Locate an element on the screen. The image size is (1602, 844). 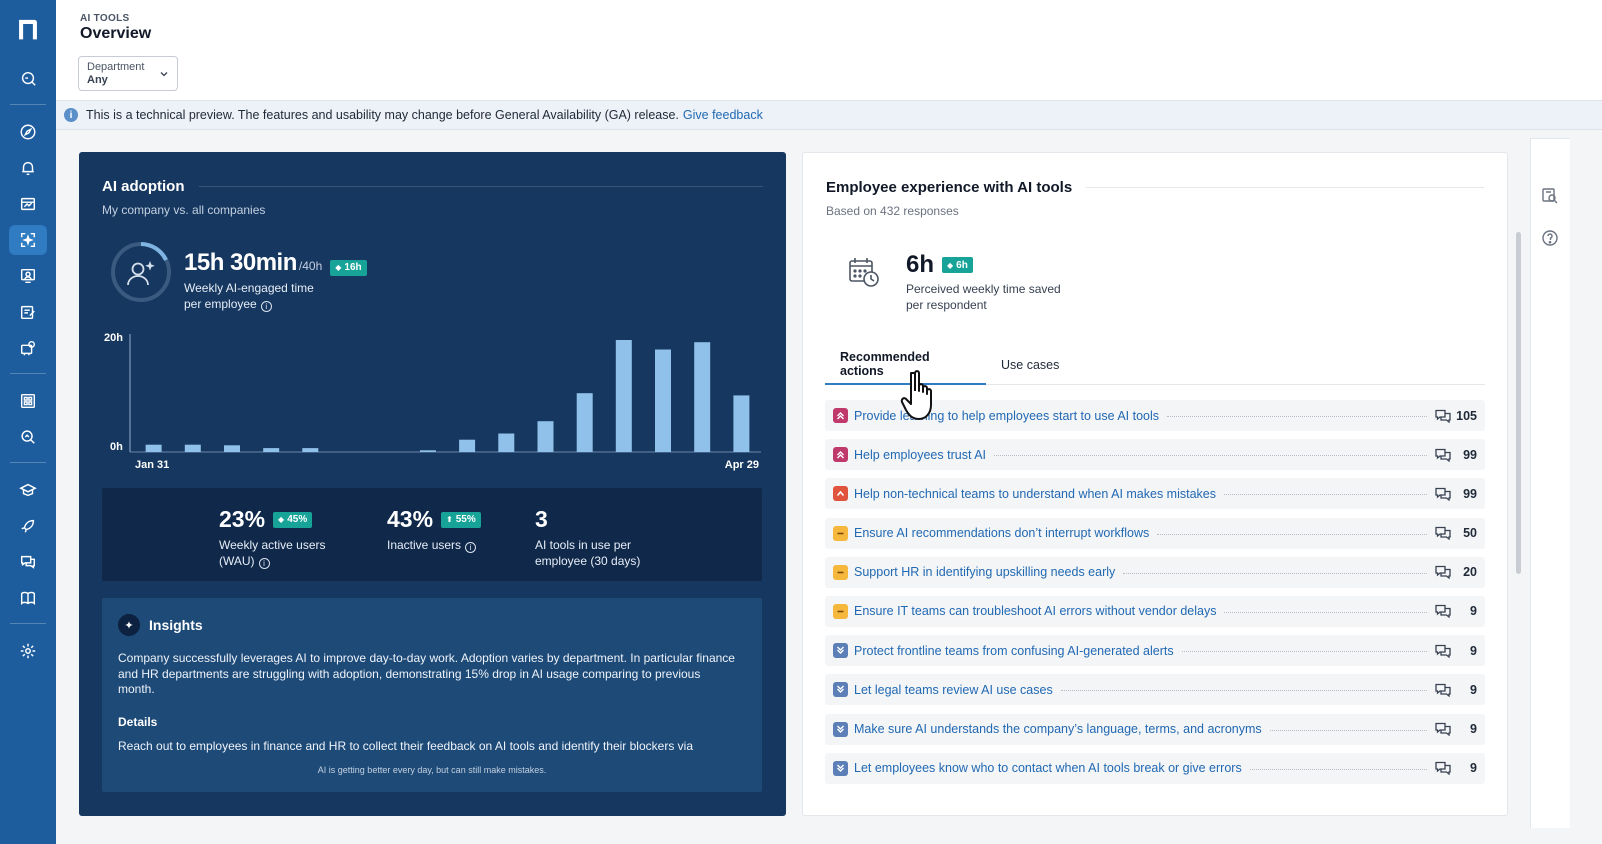
give-feedback-link: Give feedback is located at coordinates (722, 115).